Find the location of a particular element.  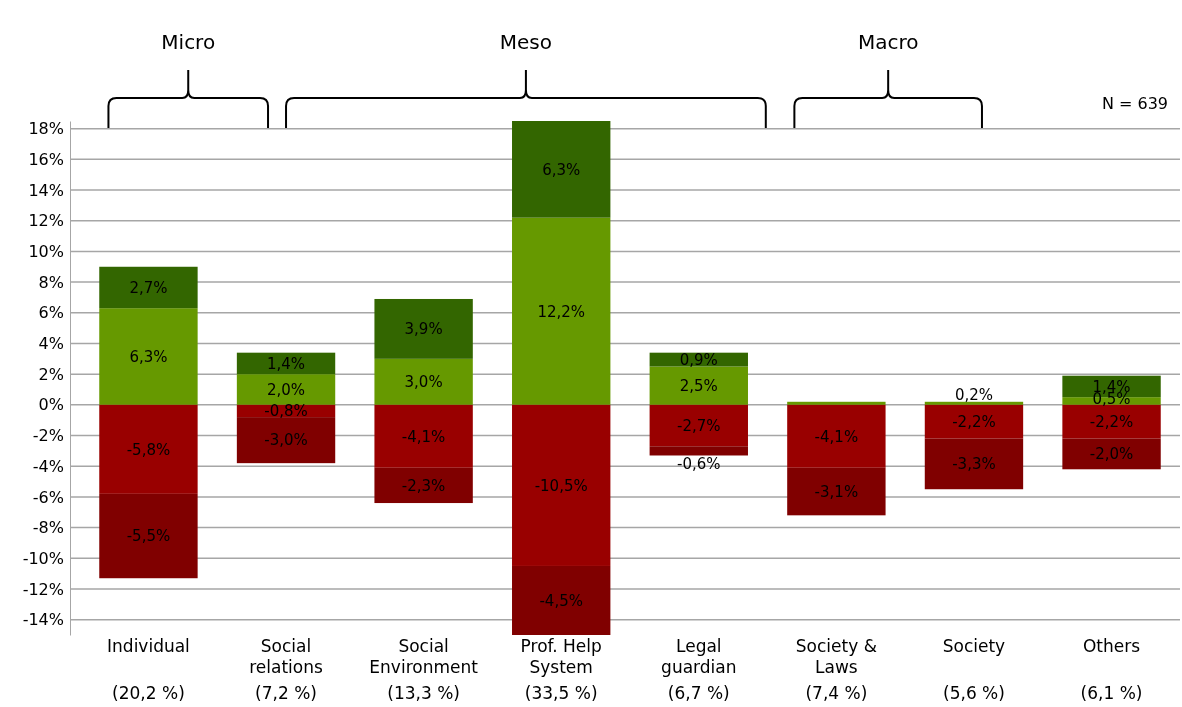

data-label: -3,1% is located at coordinates (836, 491).